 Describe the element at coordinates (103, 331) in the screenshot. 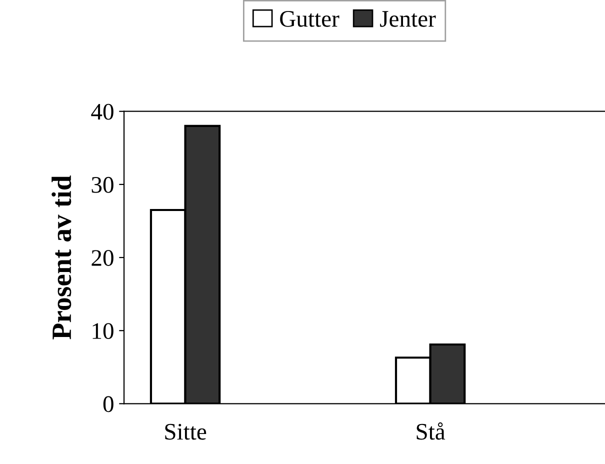

I see `y-tick-label: 10` at that location.